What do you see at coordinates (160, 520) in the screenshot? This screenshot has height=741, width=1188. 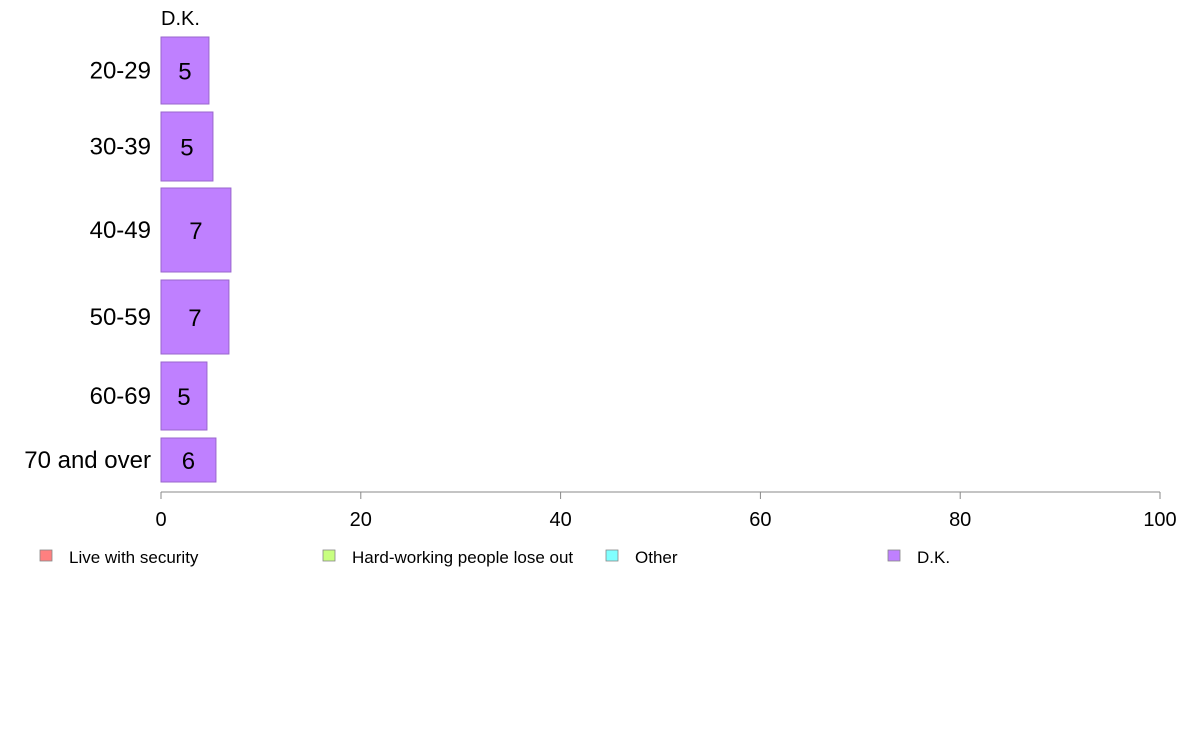 I see `x-tick-label: 0` at bounding box center [160, 520].